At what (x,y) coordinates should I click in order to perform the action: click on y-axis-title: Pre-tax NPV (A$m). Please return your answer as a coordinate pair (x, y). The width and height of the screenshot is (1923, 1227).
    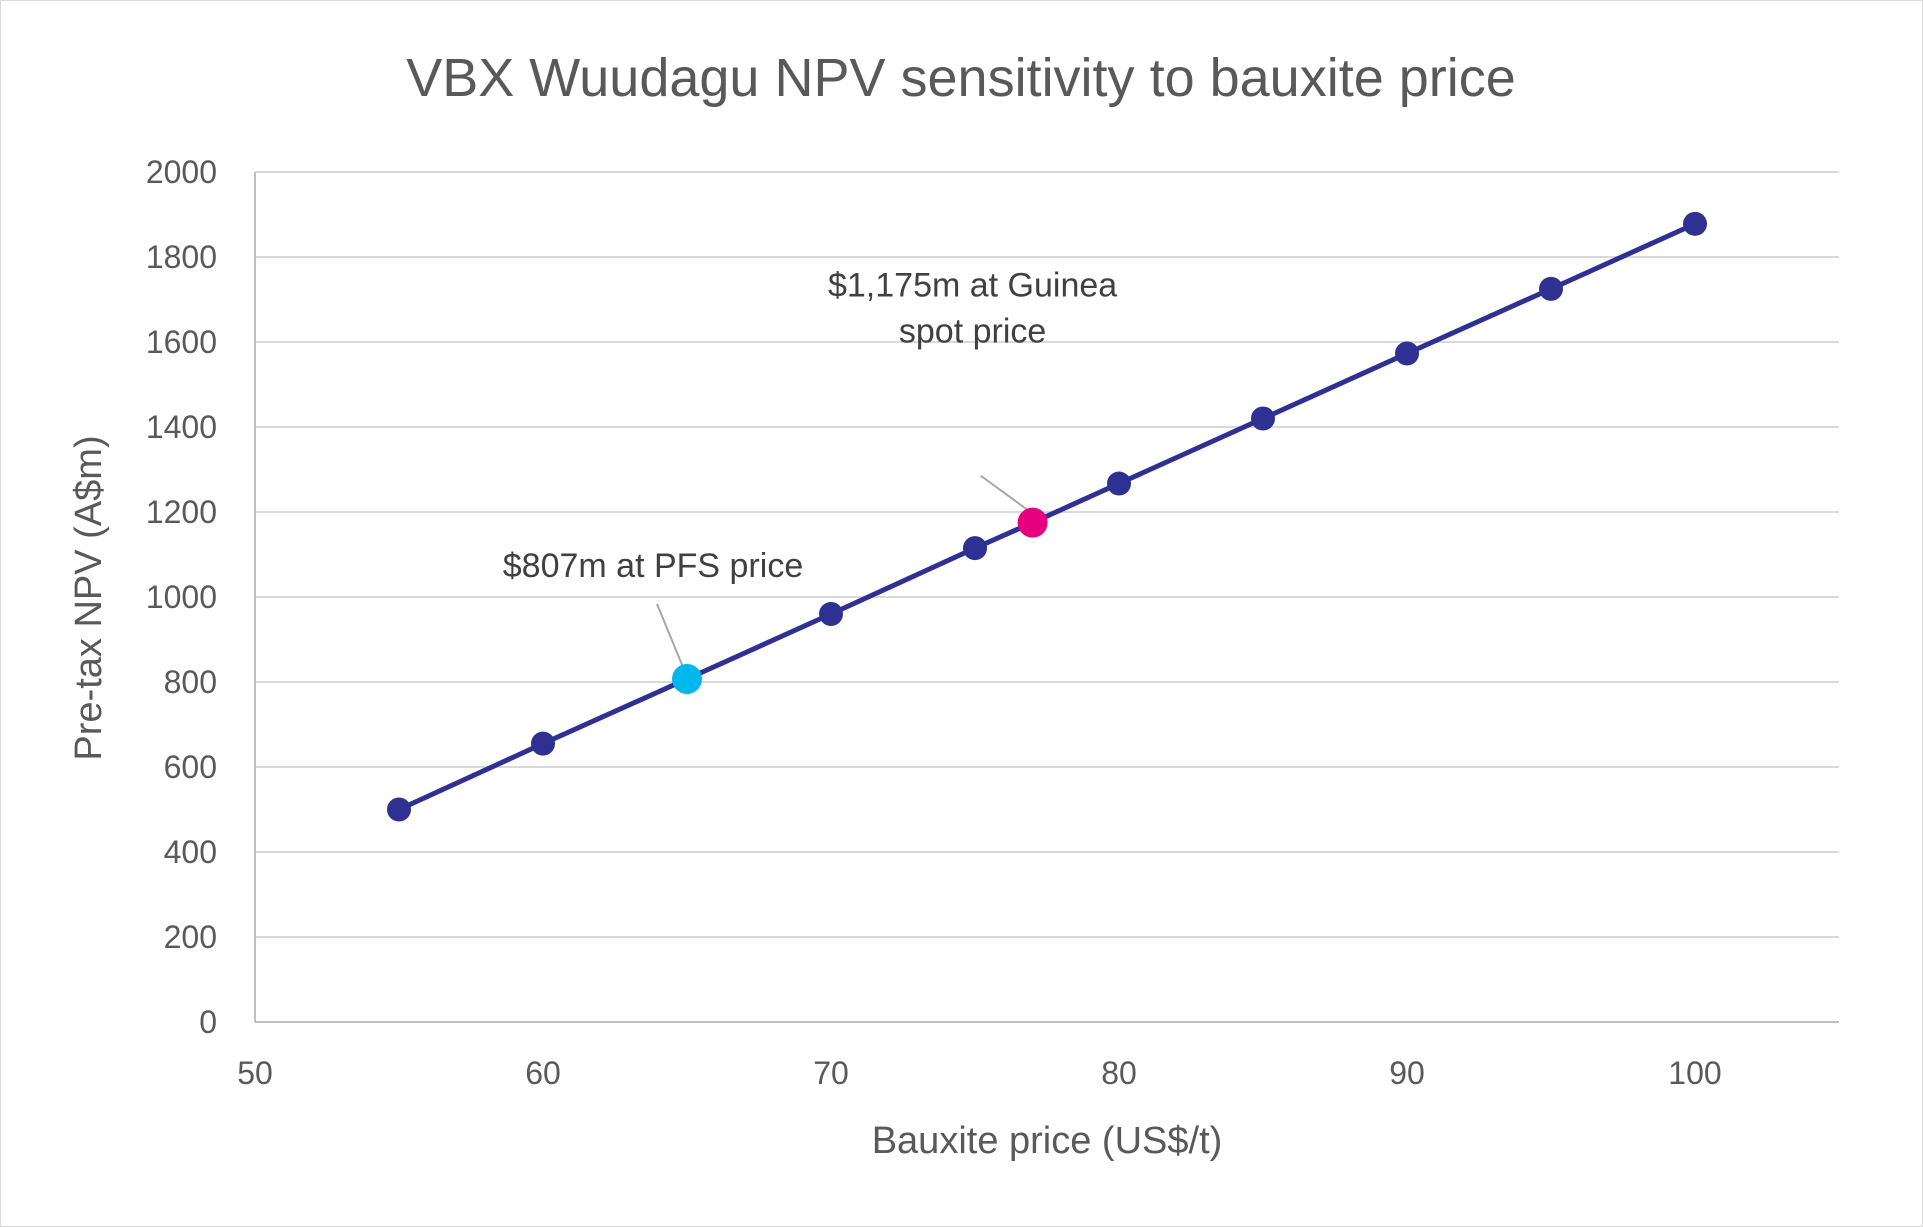
    Looking at the image, I should click on (89, 597).